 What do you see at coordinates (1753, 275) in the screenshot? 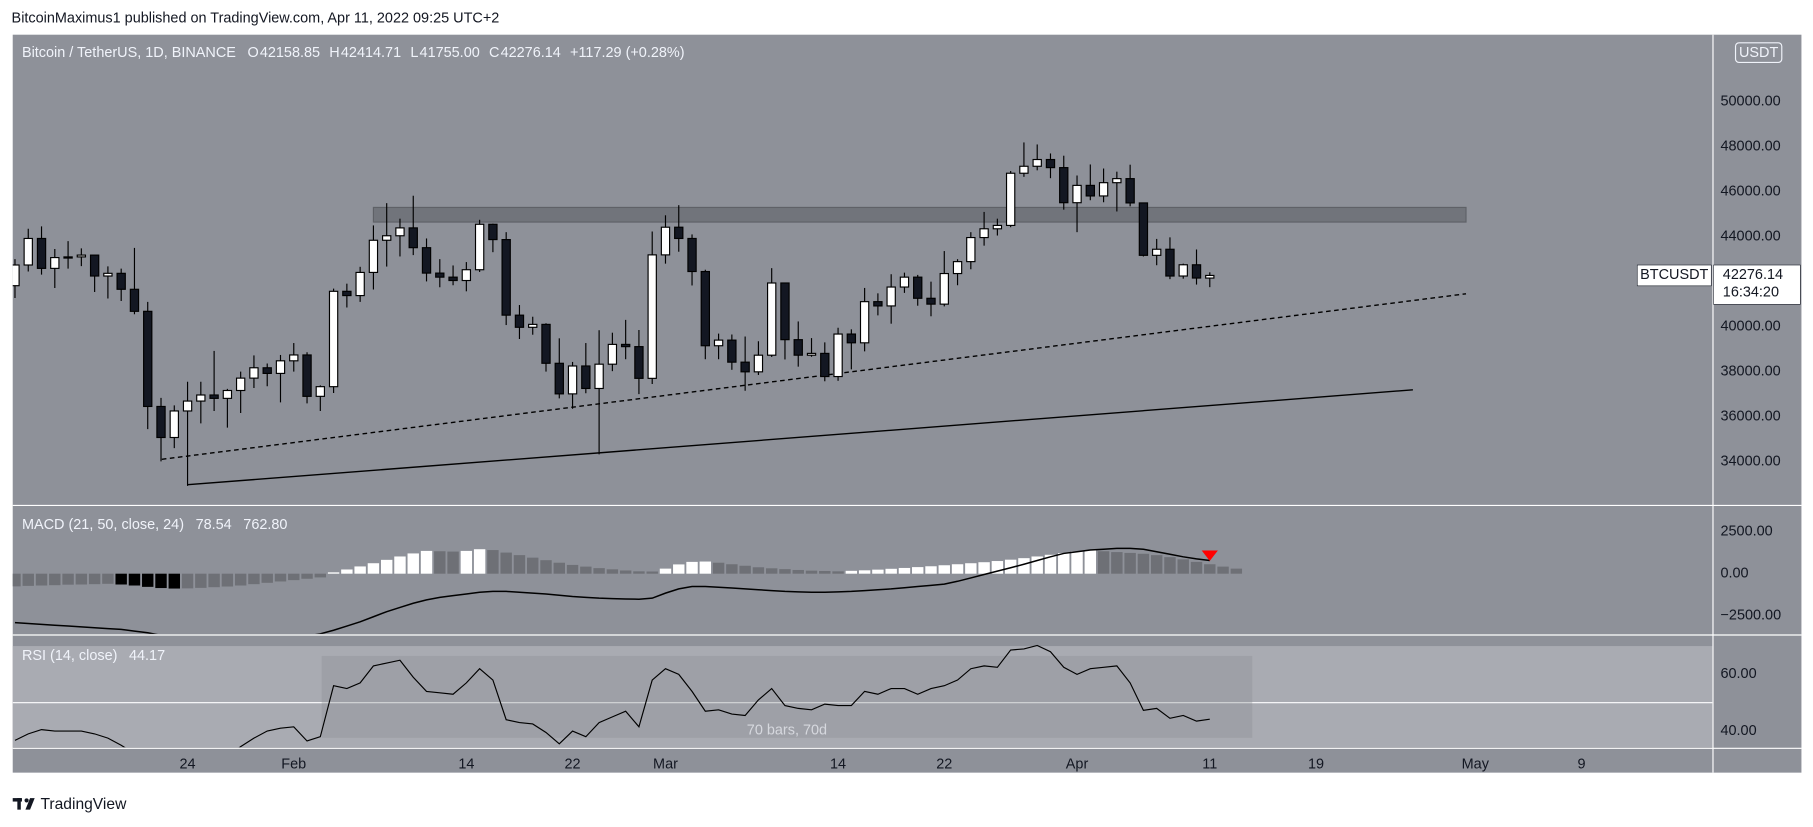
I see `price-label: 42276.14` at bounding box center [1753, 275].